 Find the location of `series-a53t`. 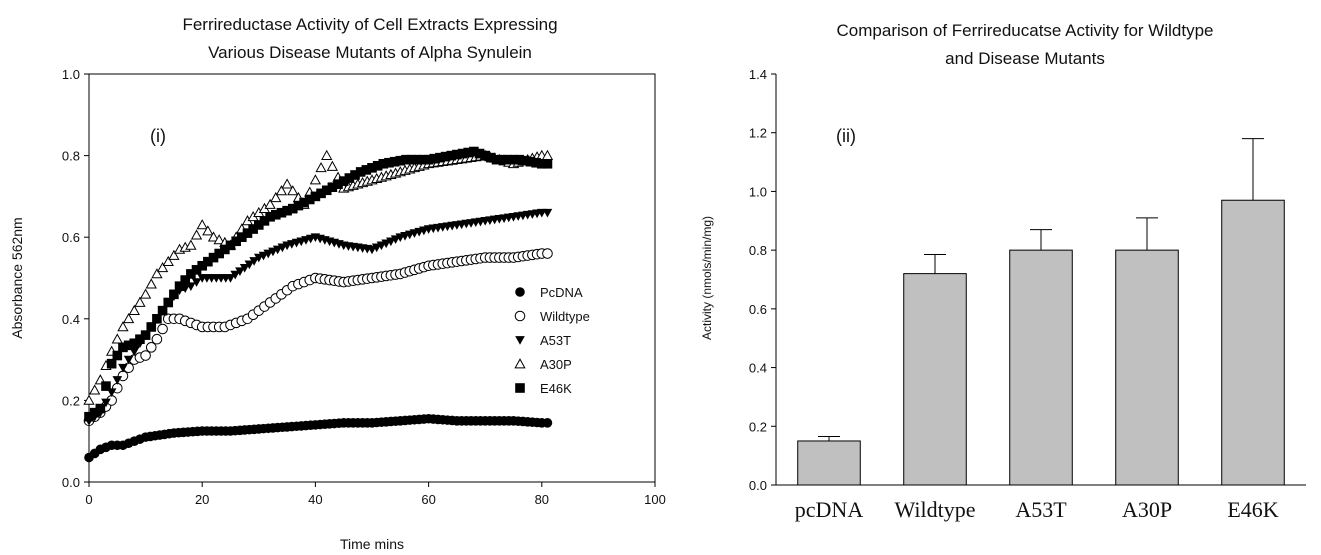

series-a53t is located at coordinates (318, 317).